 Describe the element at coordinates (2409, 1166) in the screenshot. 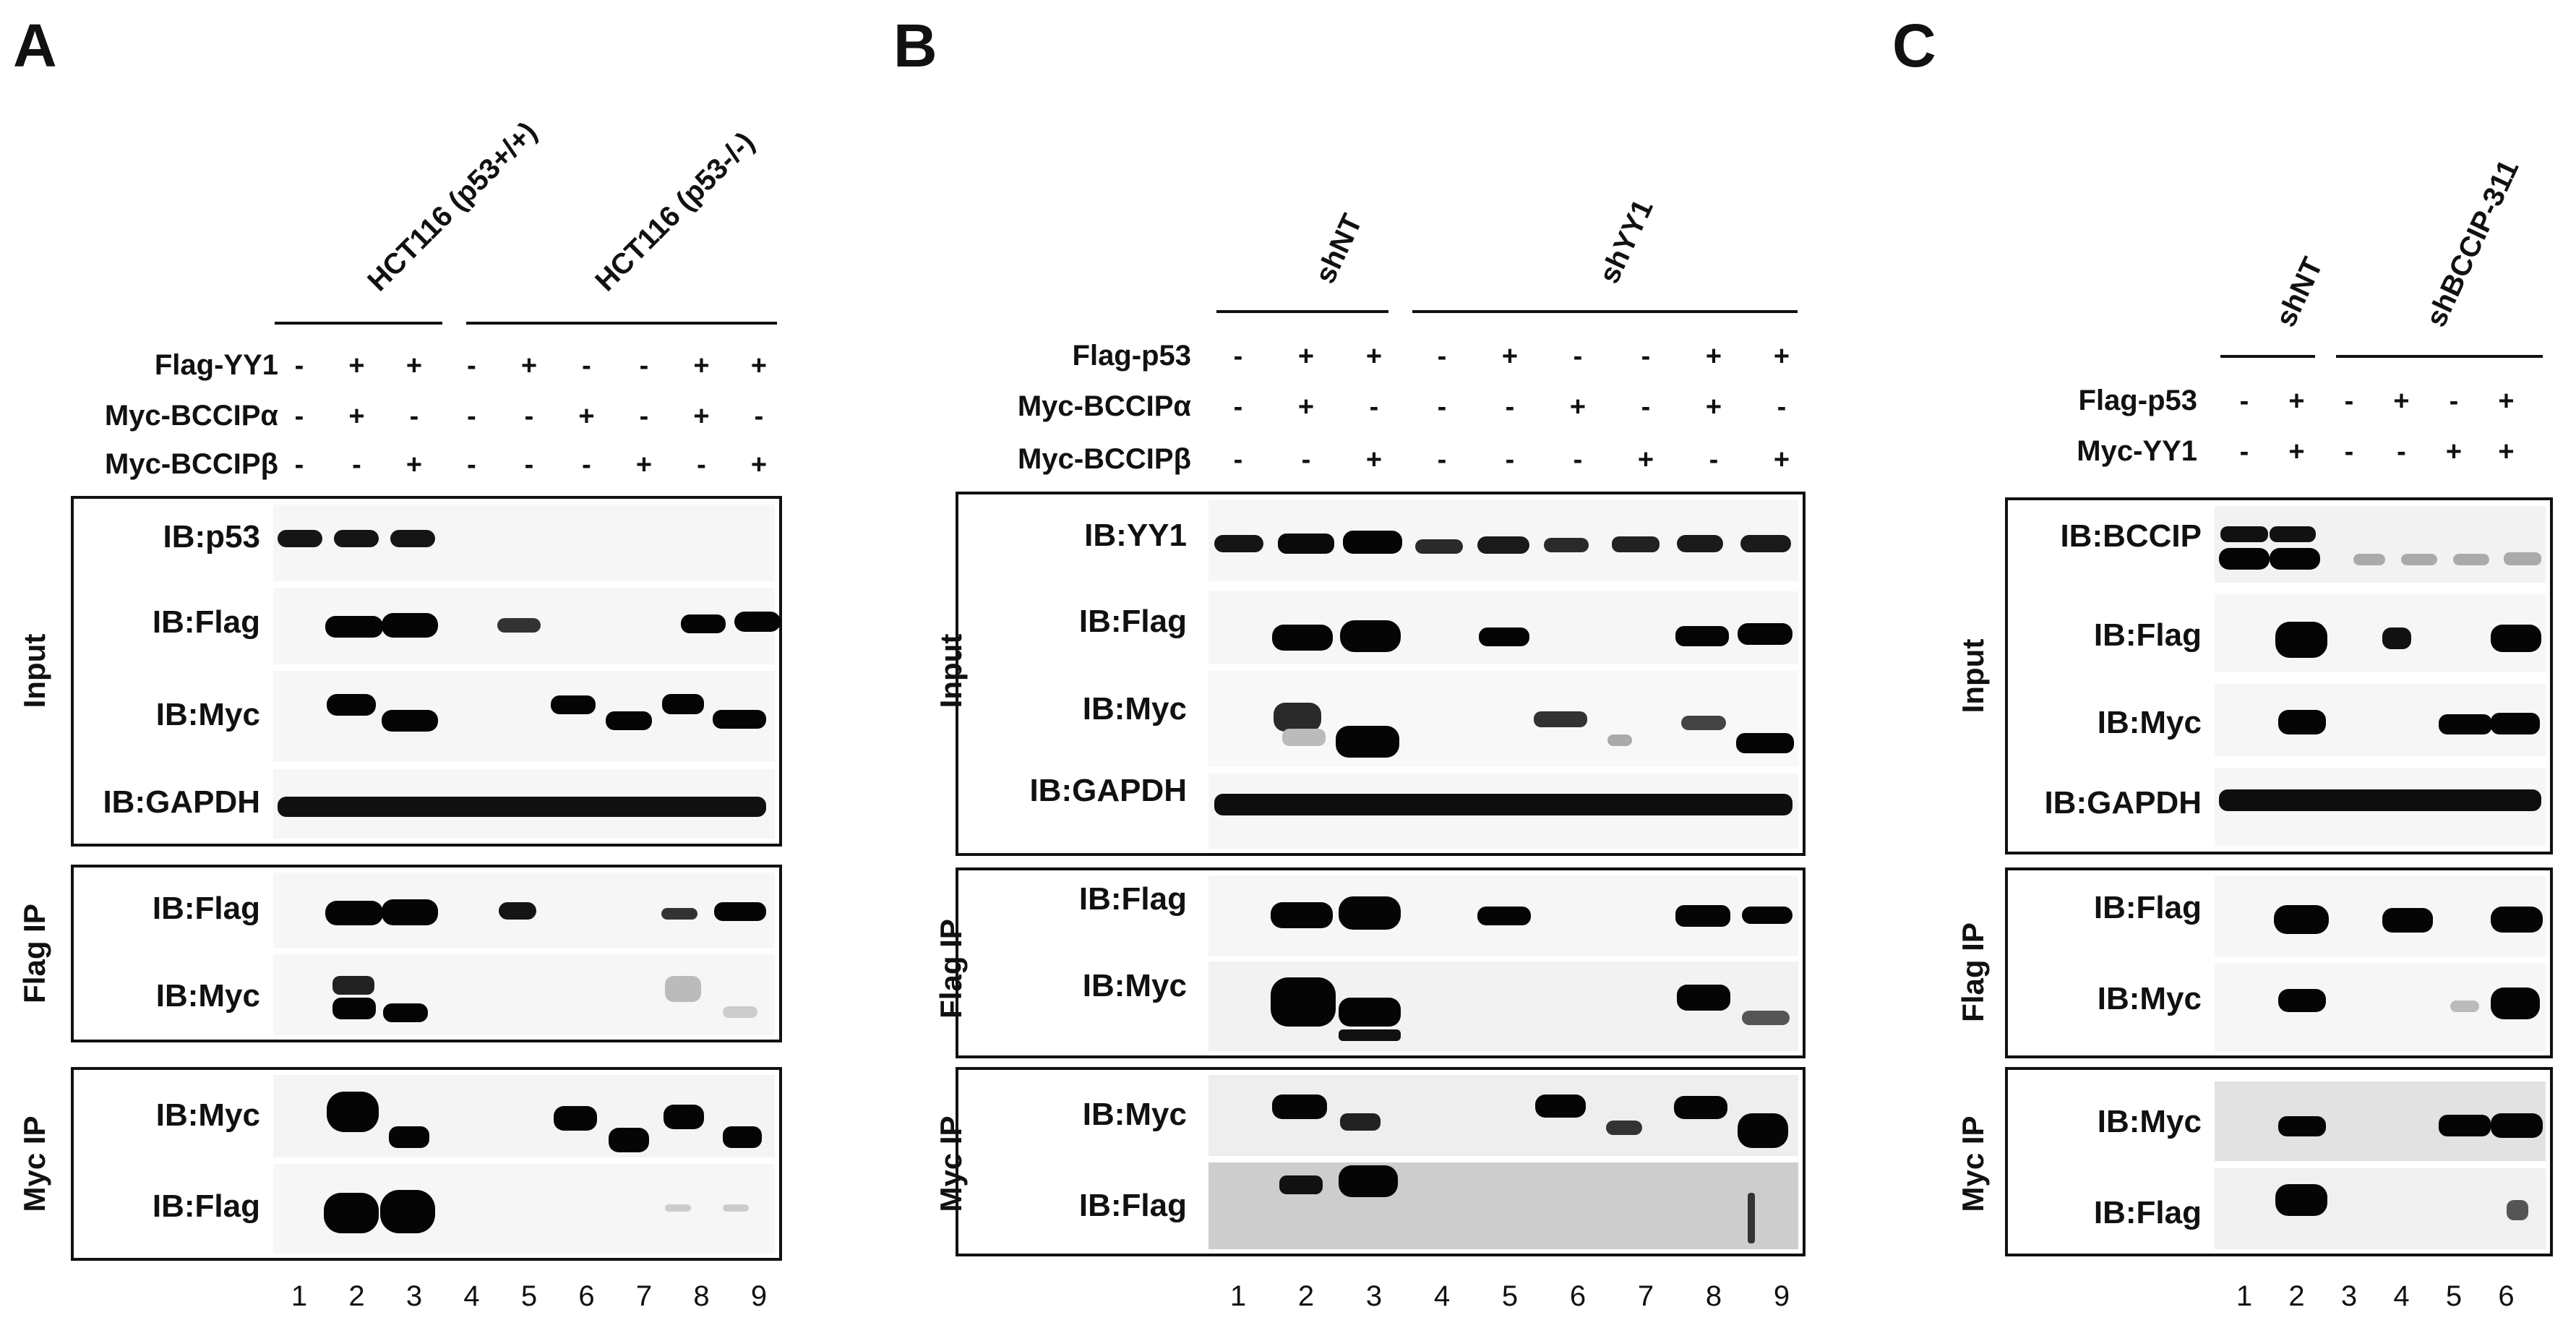

I see `panel-c-mycip-bands` at that location.